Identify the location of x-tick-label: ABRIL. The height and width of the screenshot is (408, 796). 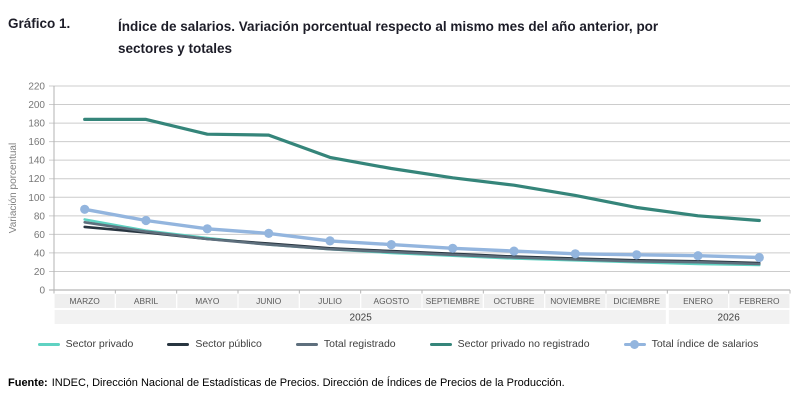
(146, 301).